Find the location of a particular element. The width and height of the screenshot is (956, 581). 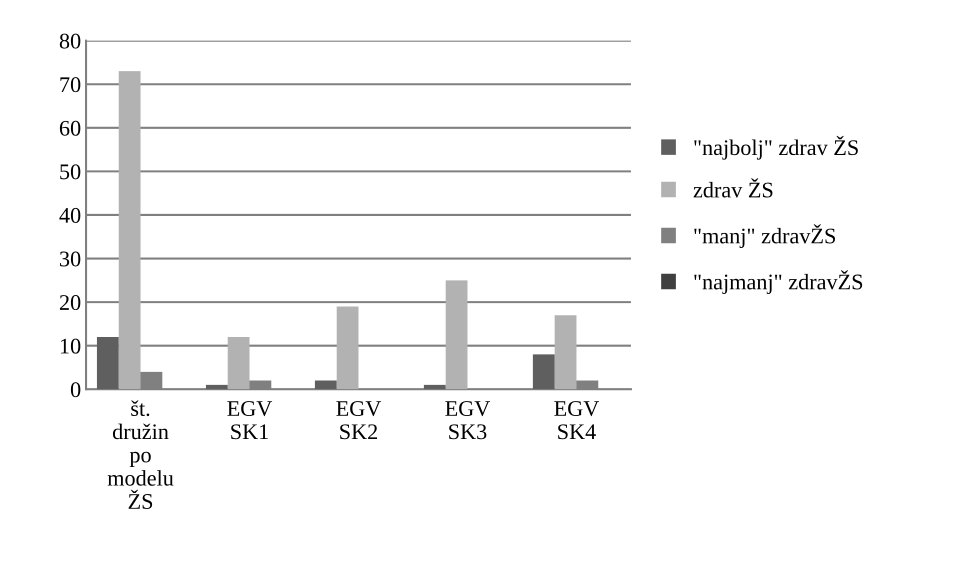

y-tick-label: 30 is located at coordinates (70, 258).